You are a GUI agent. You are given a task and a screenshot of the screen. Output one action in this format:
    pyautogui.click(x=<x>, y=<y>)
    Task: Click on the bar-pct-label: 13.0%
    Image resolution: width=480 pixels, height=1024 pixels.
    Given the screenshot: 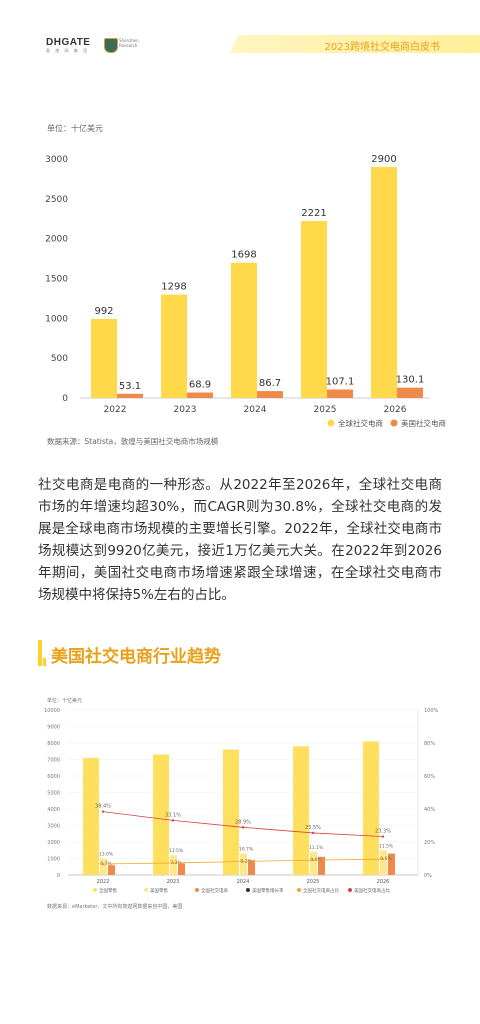 What is the action you would take?
    pyautogui.click(x=106, y=855)
    